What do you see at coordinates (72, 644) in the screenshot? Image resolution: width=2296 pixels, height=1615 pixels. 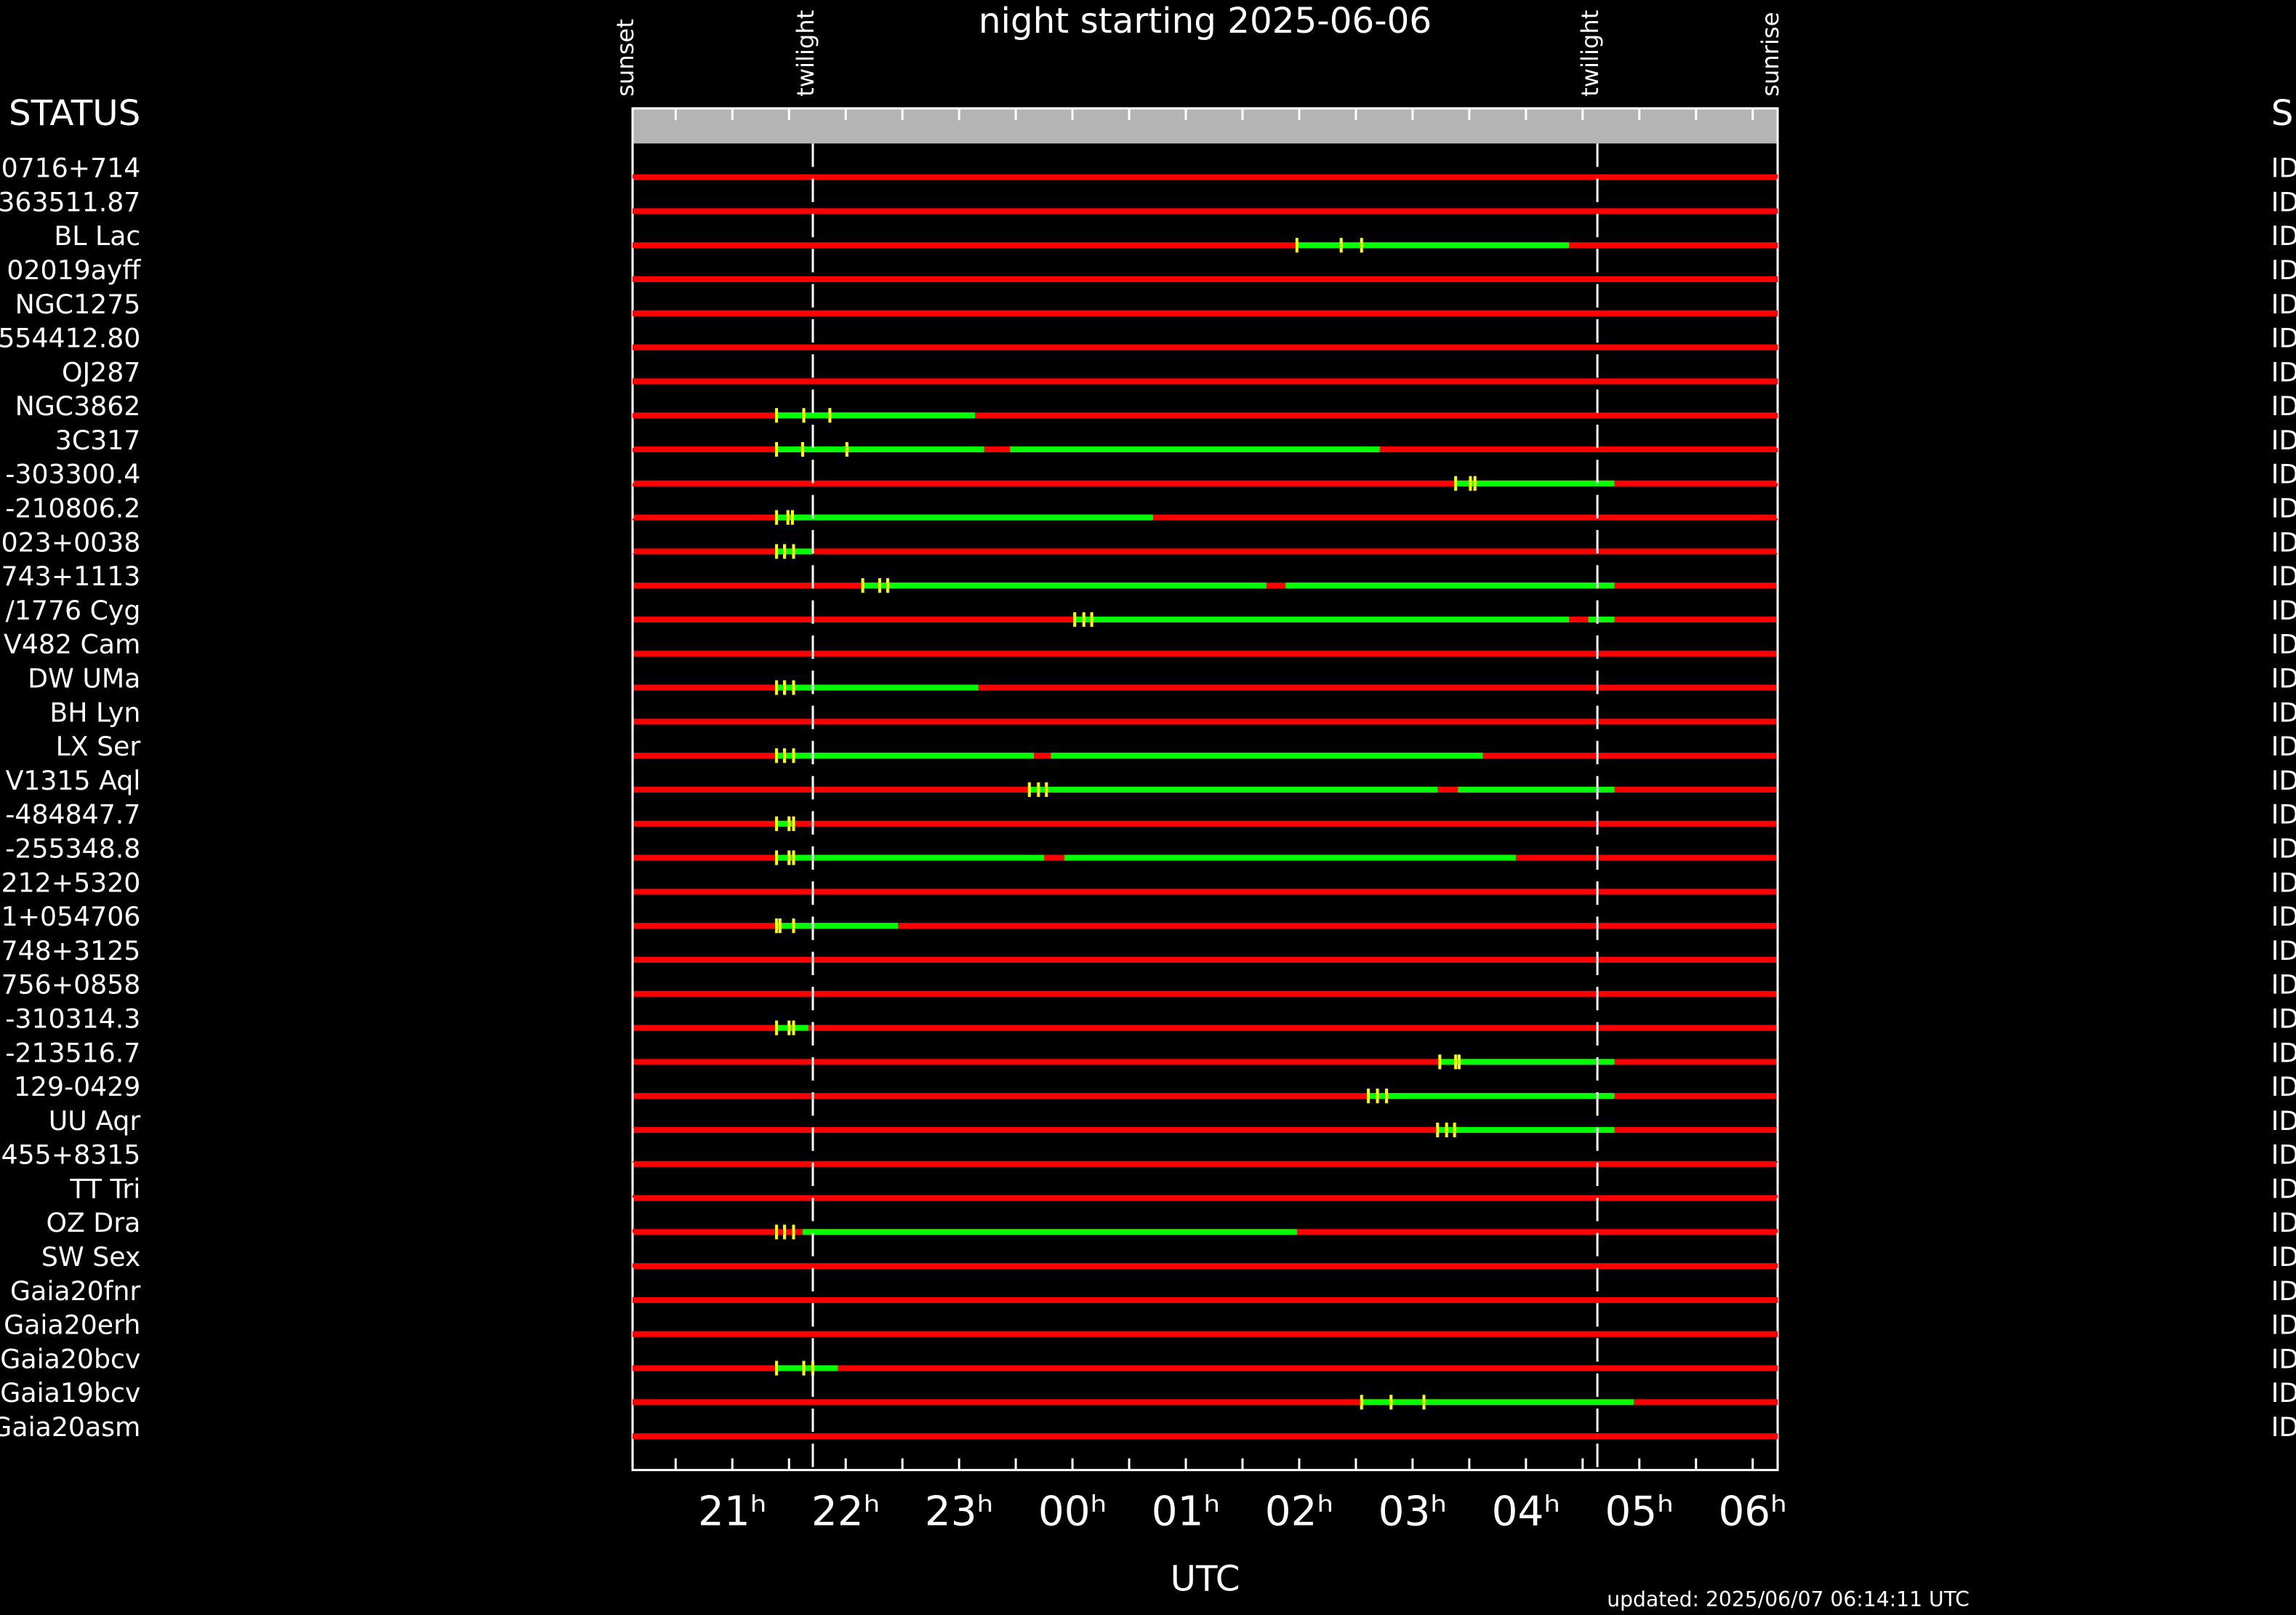 I see `row-label: V482 Cam` at bounding box center [72, 644].